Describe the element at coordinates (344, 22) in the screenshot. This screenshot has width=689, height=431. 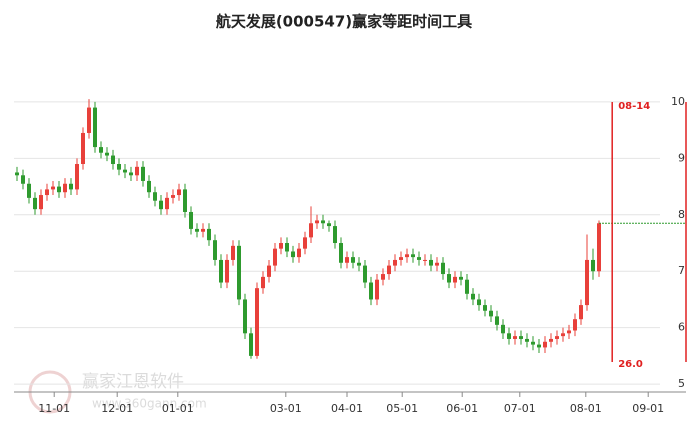
I see `chart-title: 航天发展(000547)赢家等距时间工具` at that location.